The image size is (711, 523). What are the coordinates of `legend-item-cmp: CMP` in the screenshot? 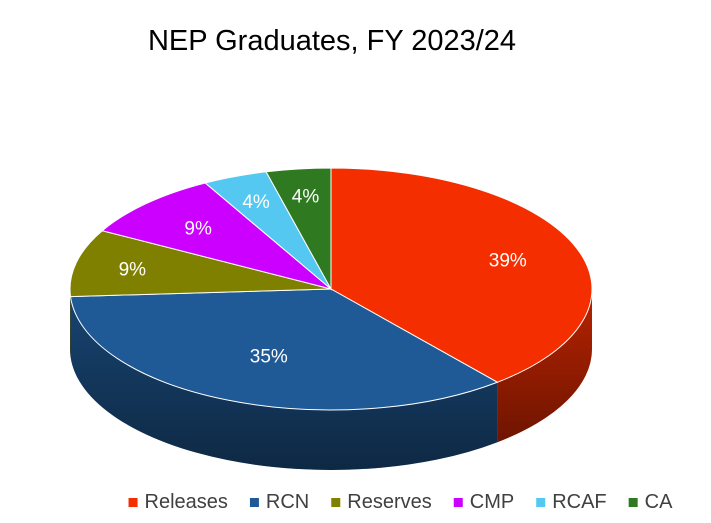 It's located at (483, 502).